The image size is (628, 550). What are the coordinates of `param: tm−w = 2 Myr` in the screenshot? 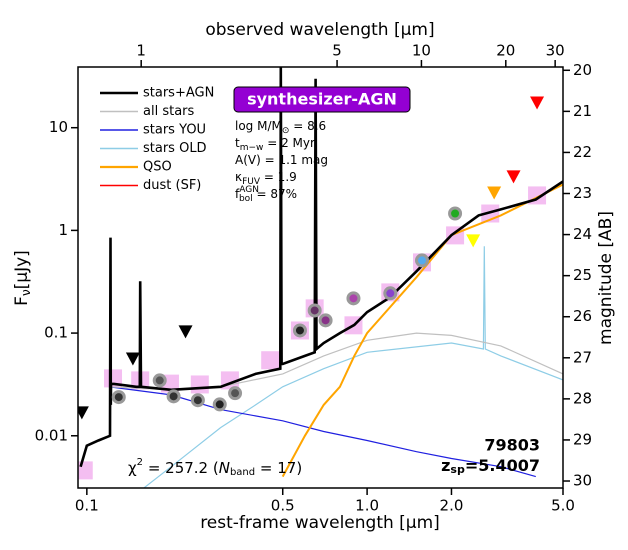 It's located at (275, 144).